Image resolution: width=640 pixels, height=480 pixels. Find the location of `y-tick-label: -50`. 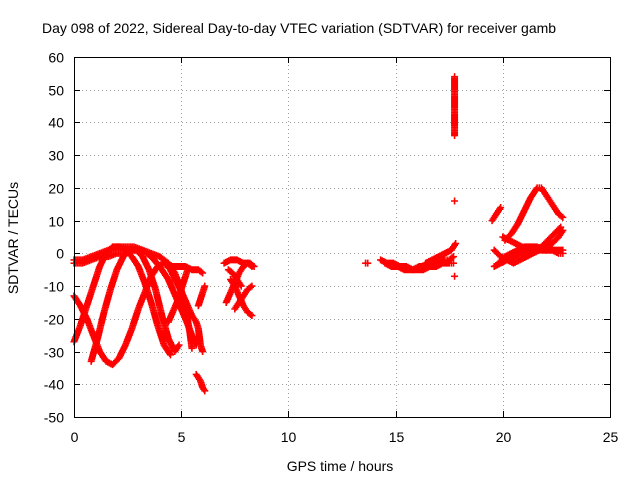

y-tick-label: -50 is located at coordinates (54, 418).